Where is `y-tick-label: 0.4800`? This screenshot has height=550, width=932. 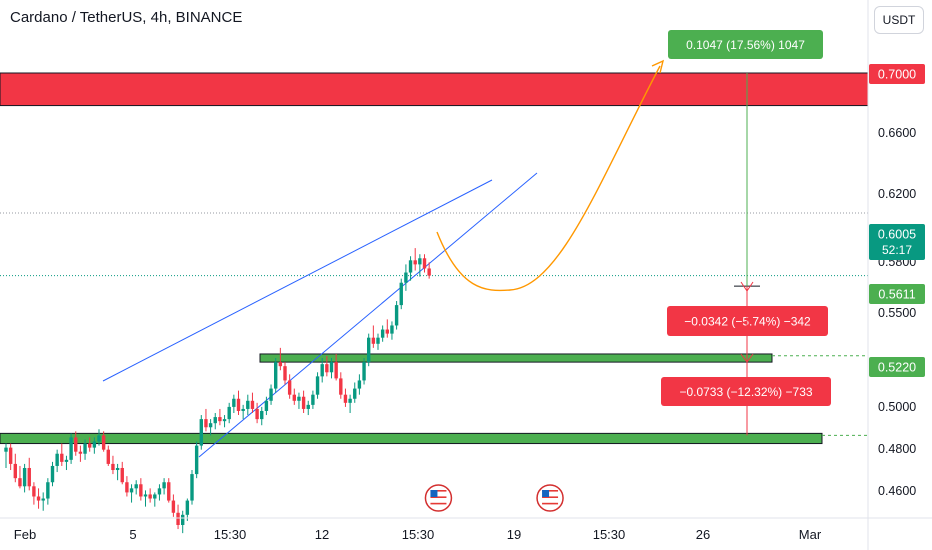 y-tick-label: 0.4800 is located at coordinates (897, 449).